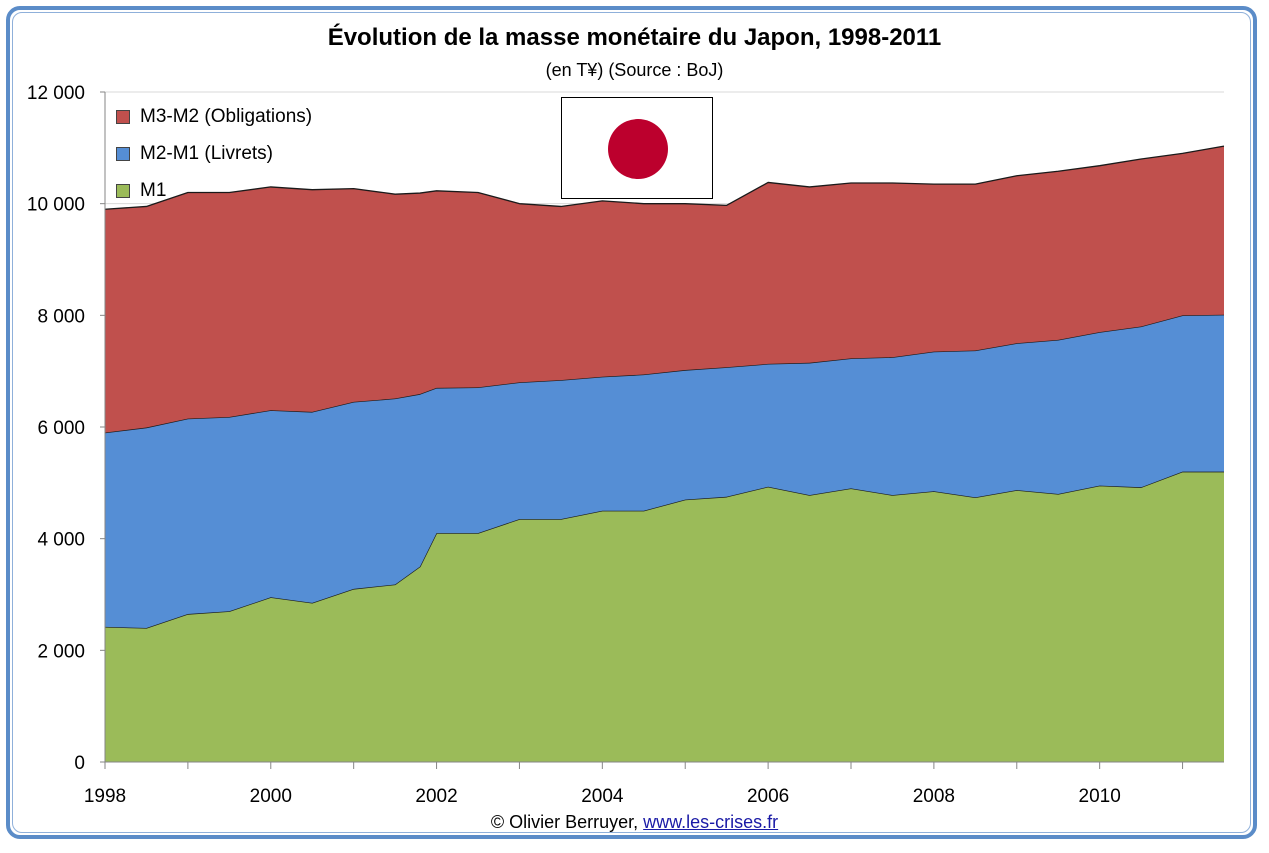 The image size is (1269, 853). I want to click on footer-credit: © Olivier Berruyer, www.les-crises.fr, so click(634, 822).